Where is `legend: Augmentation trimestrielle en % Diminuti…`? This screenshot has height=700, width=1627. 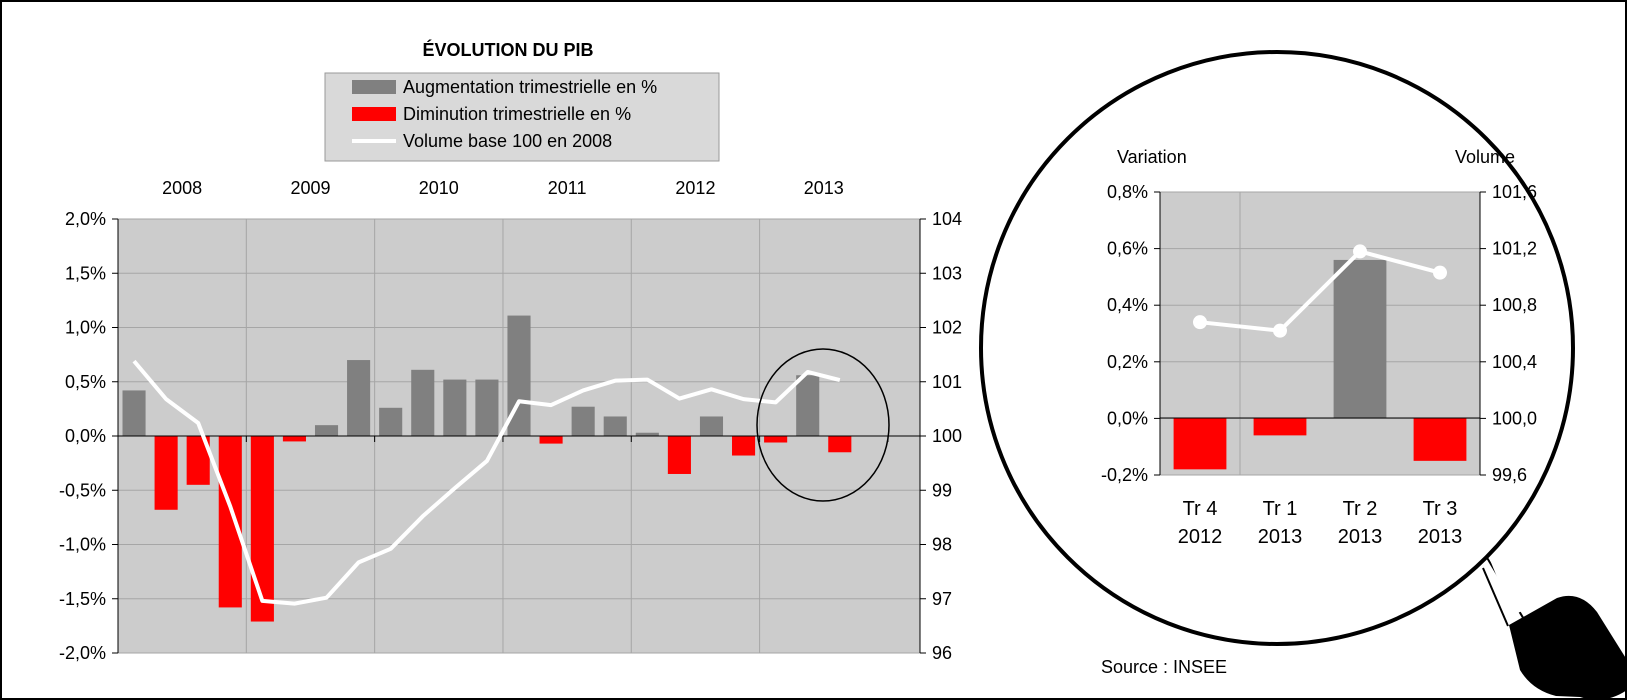 legend: Augmentation trimestrielle en % Diminuti… is located at coordinates (522, 117).